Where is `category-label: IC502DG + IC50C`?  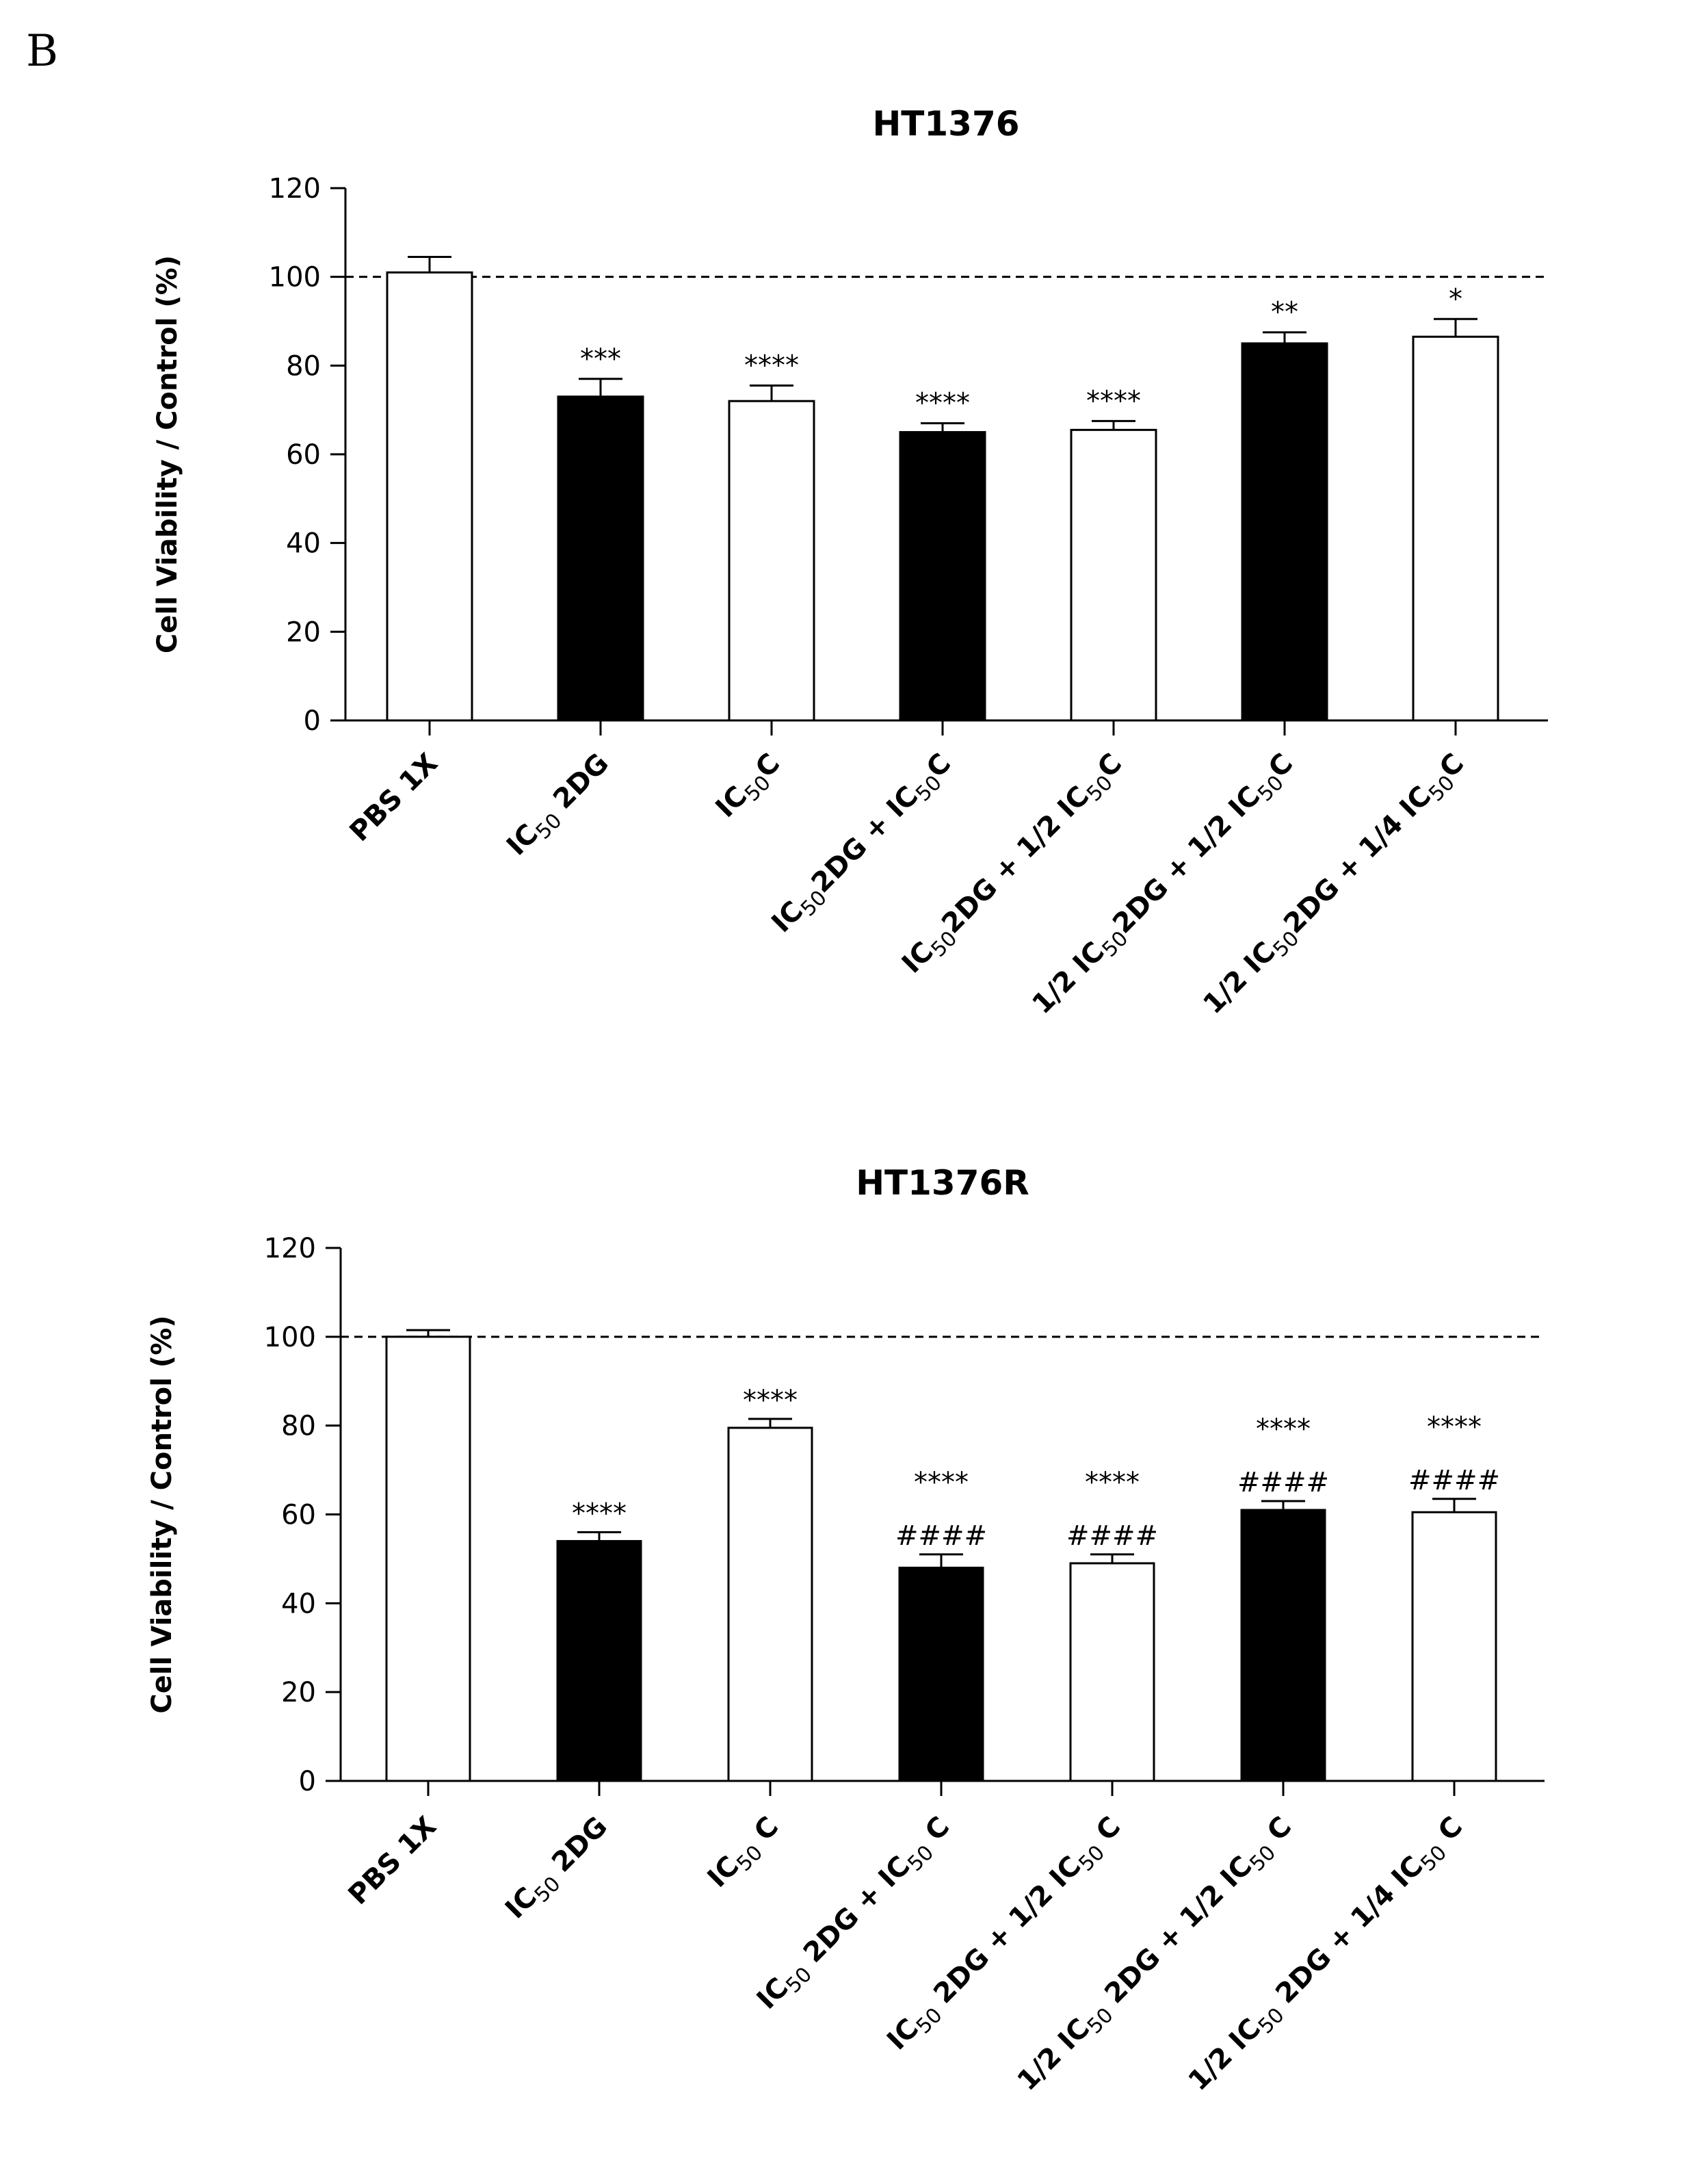
category-label: IC502DG + IC50C is located at coordinates (862, 845).